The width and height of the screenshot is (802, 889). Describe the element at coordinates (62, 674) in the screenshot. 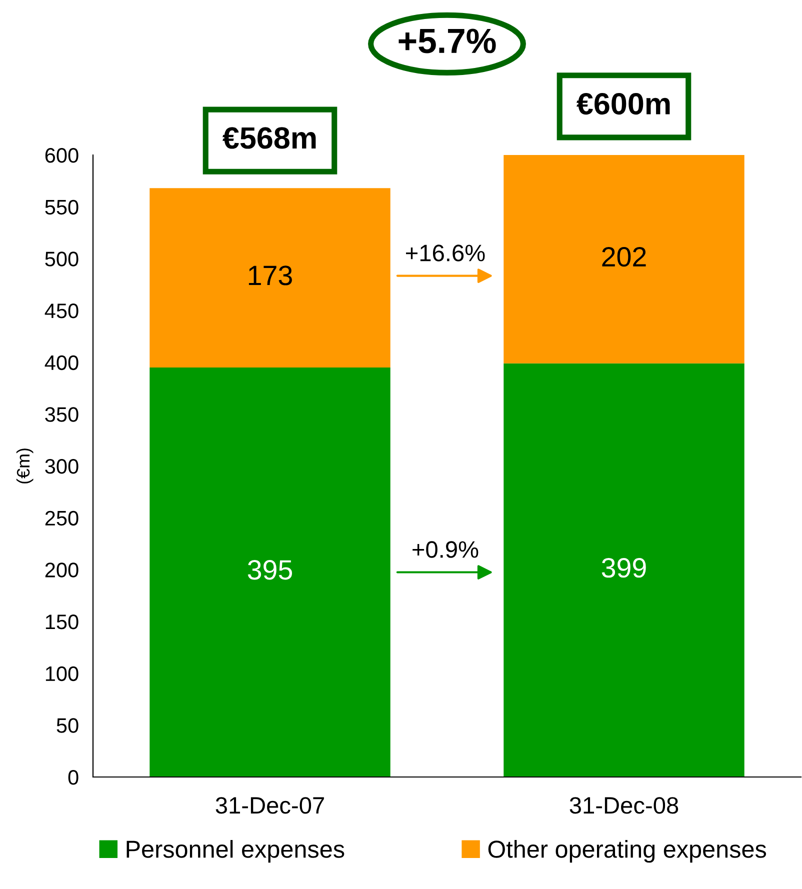

I see `y-tick-label: 100` at that location.